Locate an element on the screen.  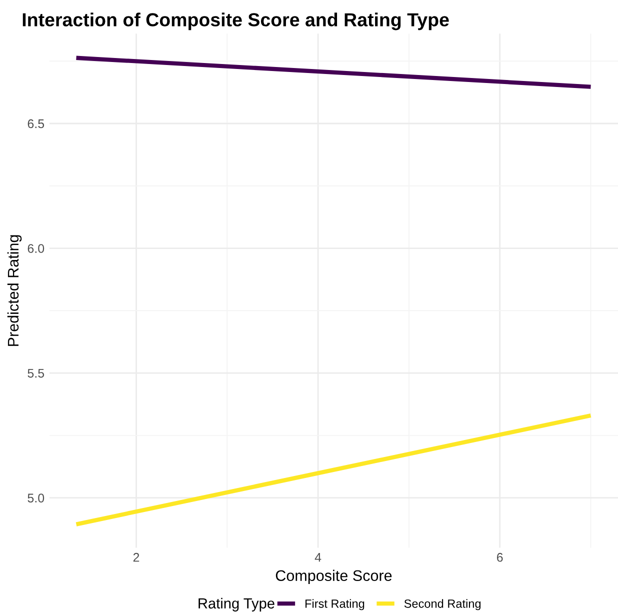
x-tick-label: 6 is located at coordinates (499, 557).